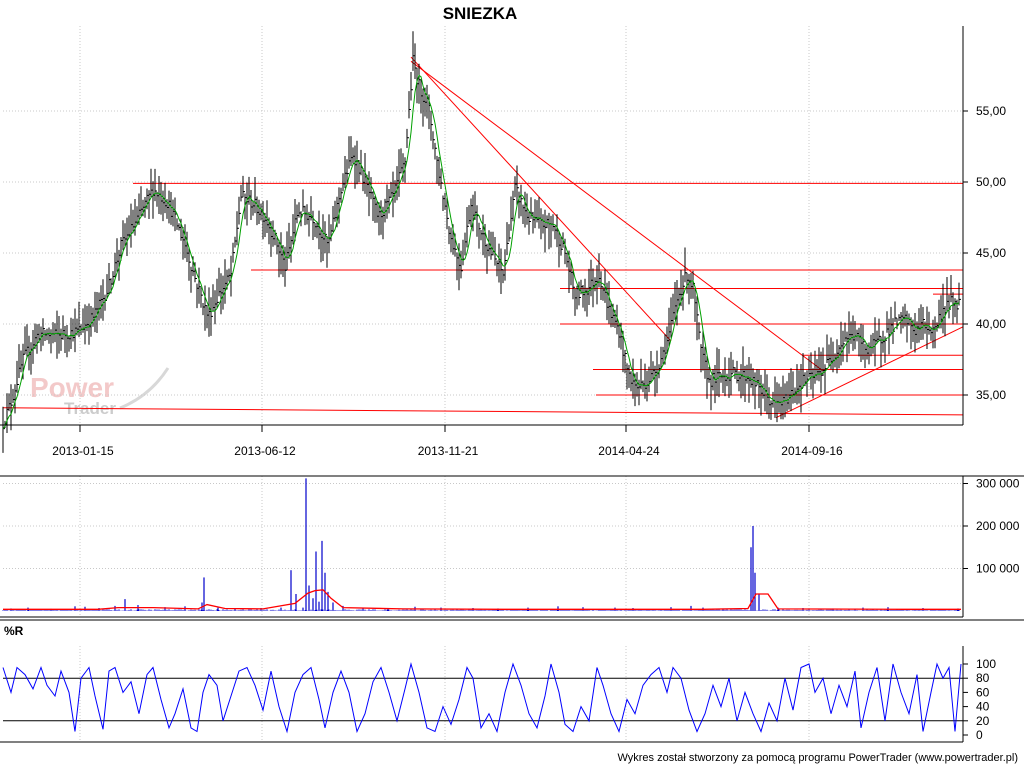 The height and width of the screenshot is (768, 1024). What do you see at coordinates (998, 569) in the screenshot?
I see `volume-y-tick-label: 100 000` at bounding box center [998, 569].